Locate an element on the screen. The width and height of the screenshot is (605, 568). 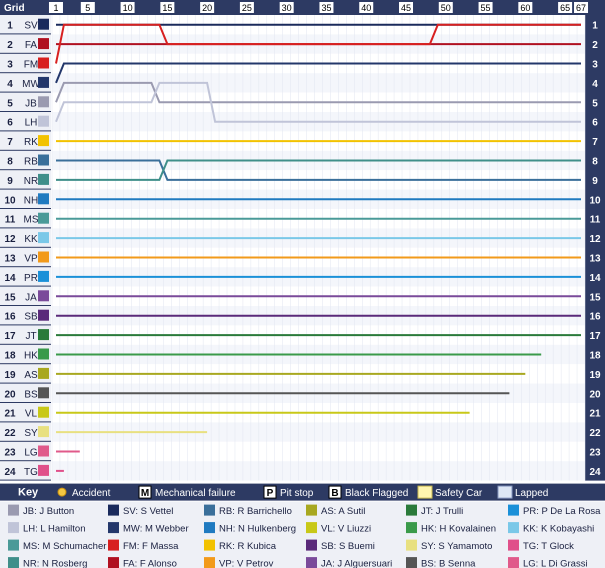
legend-title: Key is located at coordinates (28, 493).